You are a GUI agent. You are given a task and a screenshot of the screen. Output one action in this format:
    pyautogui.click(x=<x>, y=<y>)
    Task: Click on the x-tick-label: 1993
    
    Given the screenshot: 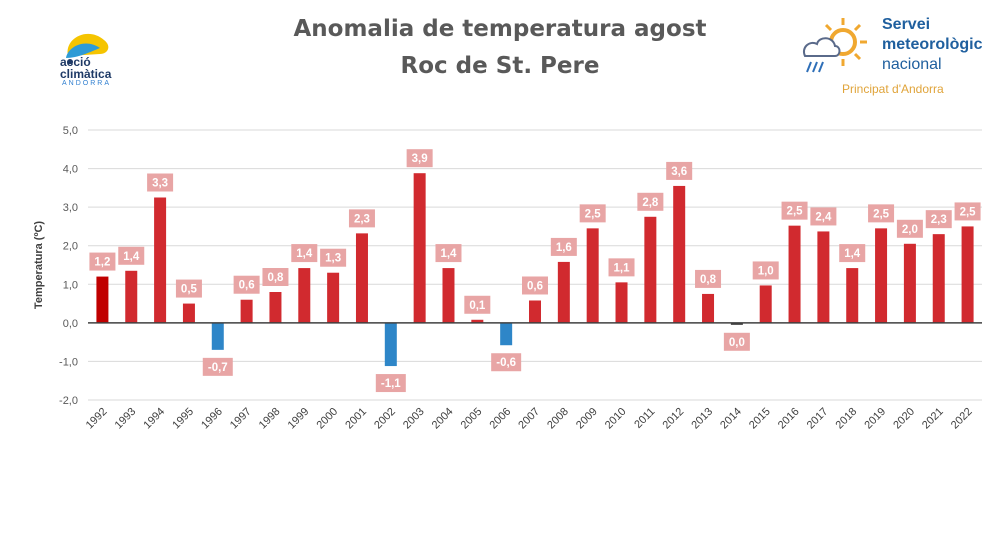 What is the action you would take?
    pyautogui.click(x=126, y=419)
    